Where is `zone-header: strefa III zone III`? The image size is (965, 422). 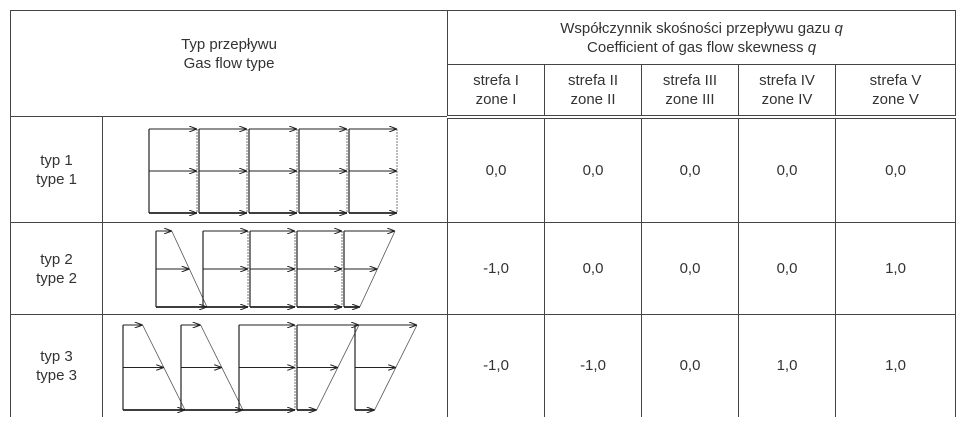
zone-header: strefa III zone III is located at coordinates (690, 91).